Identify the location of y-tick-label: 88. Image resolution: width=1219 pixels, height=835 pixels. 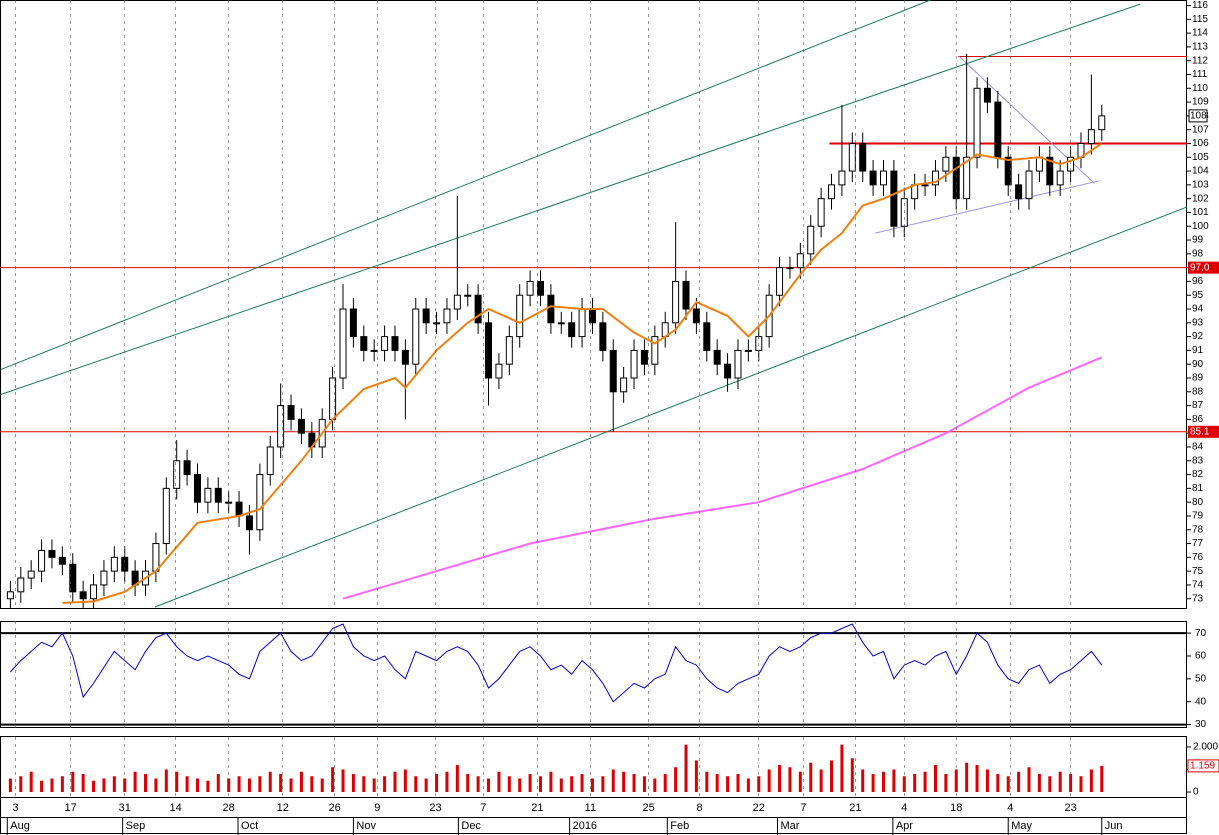
(1198, 391).